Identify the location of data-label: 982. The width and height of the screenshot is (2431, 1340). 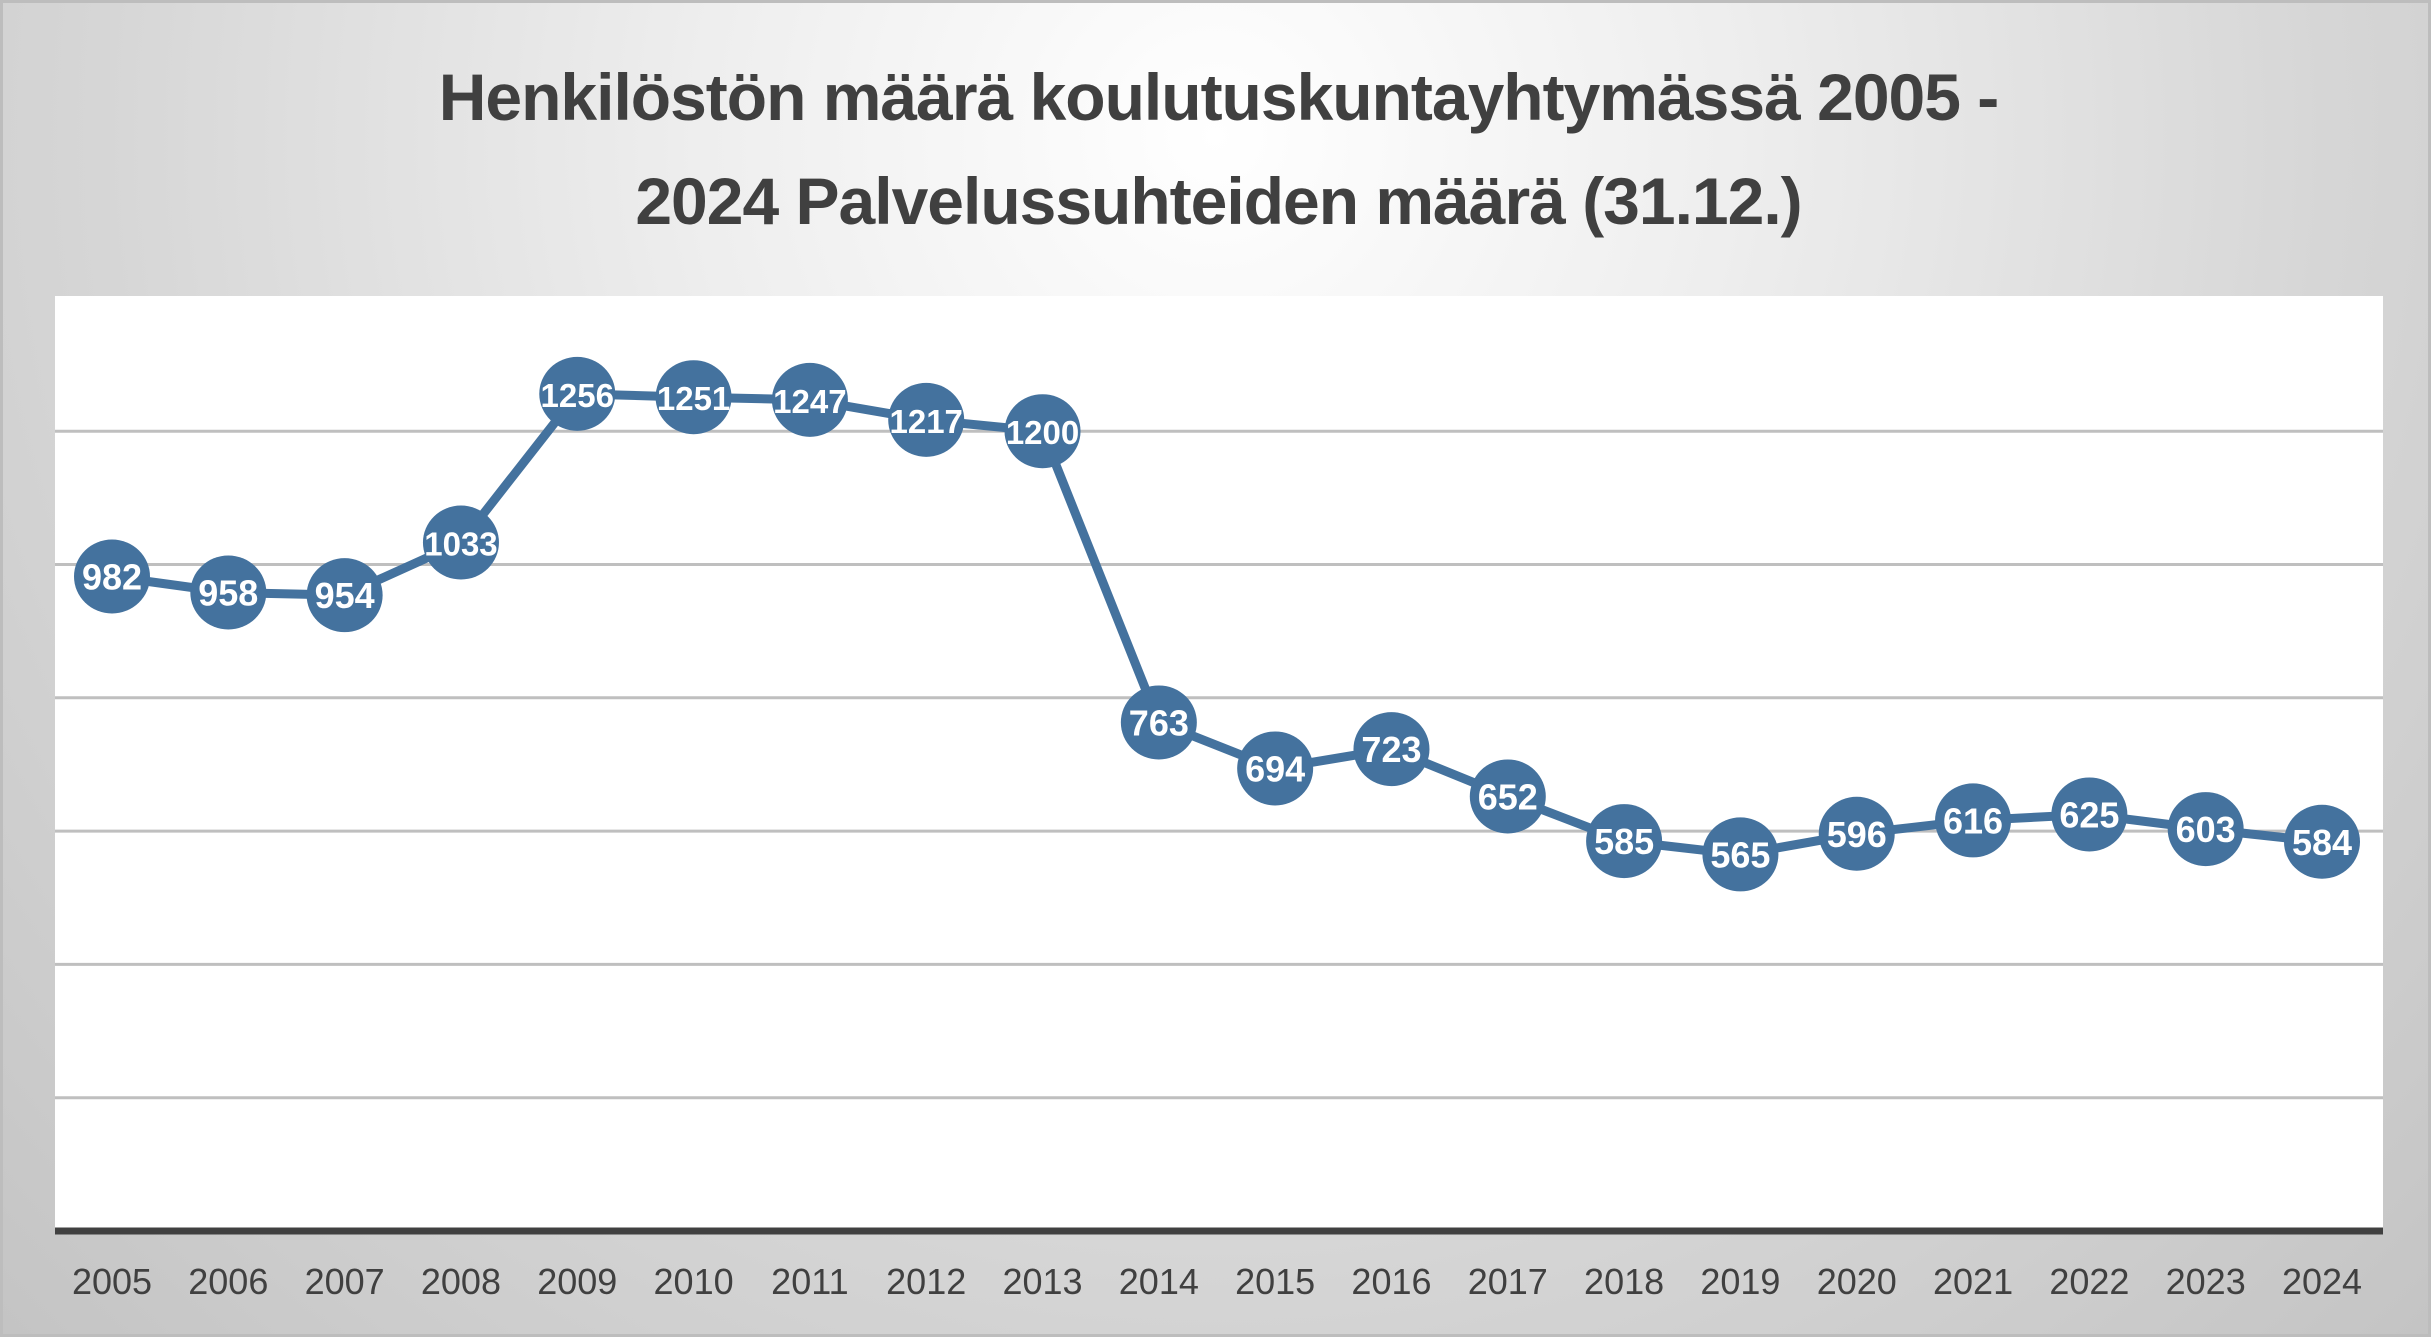
(112, 576).